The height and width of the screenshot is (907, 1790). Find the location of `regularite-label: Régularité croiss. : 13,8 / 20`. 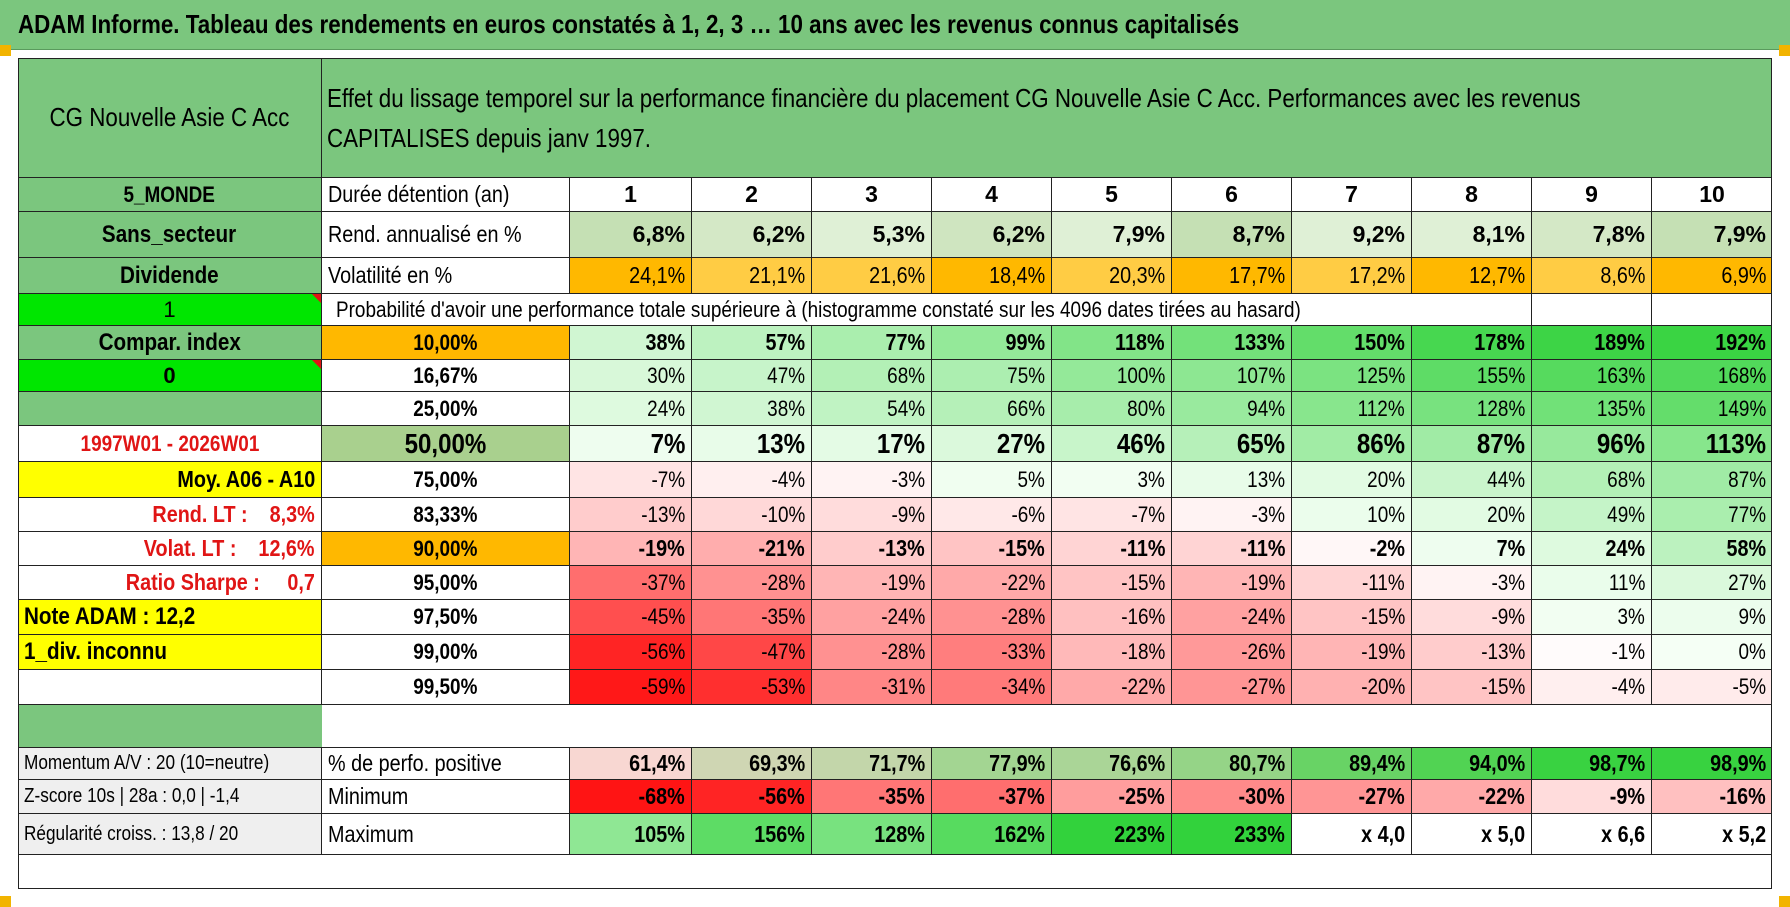

regularite-label: Régularité croiss. : 13,8 / 20 is located at coordinates (170, 834).